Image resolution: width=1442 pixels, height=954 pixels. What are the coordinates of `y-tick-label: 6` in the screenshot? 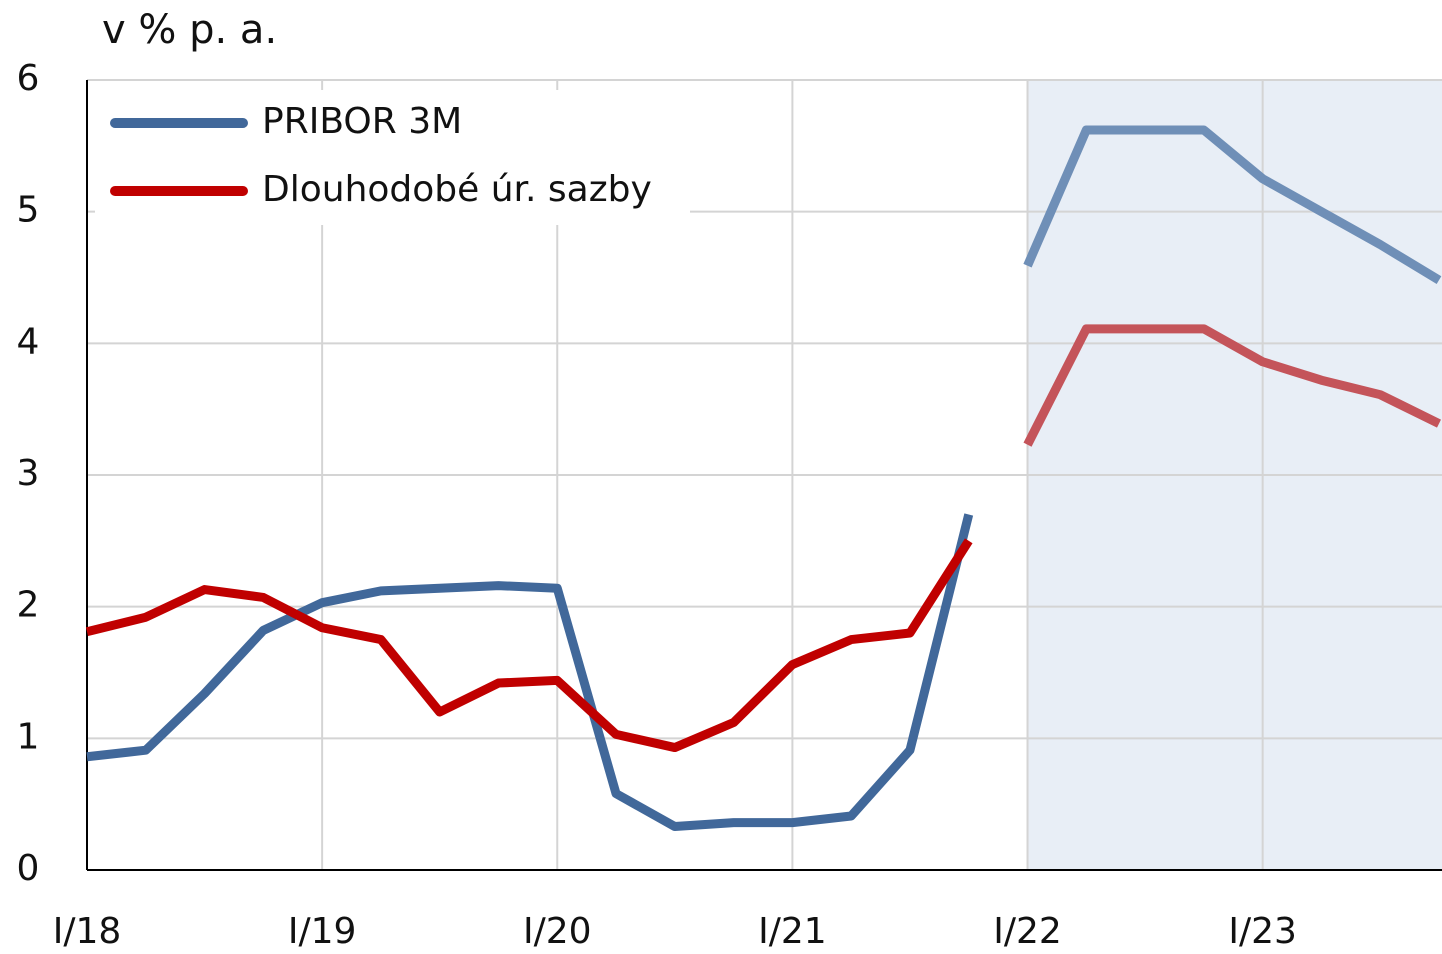 It's located at (28, 78).